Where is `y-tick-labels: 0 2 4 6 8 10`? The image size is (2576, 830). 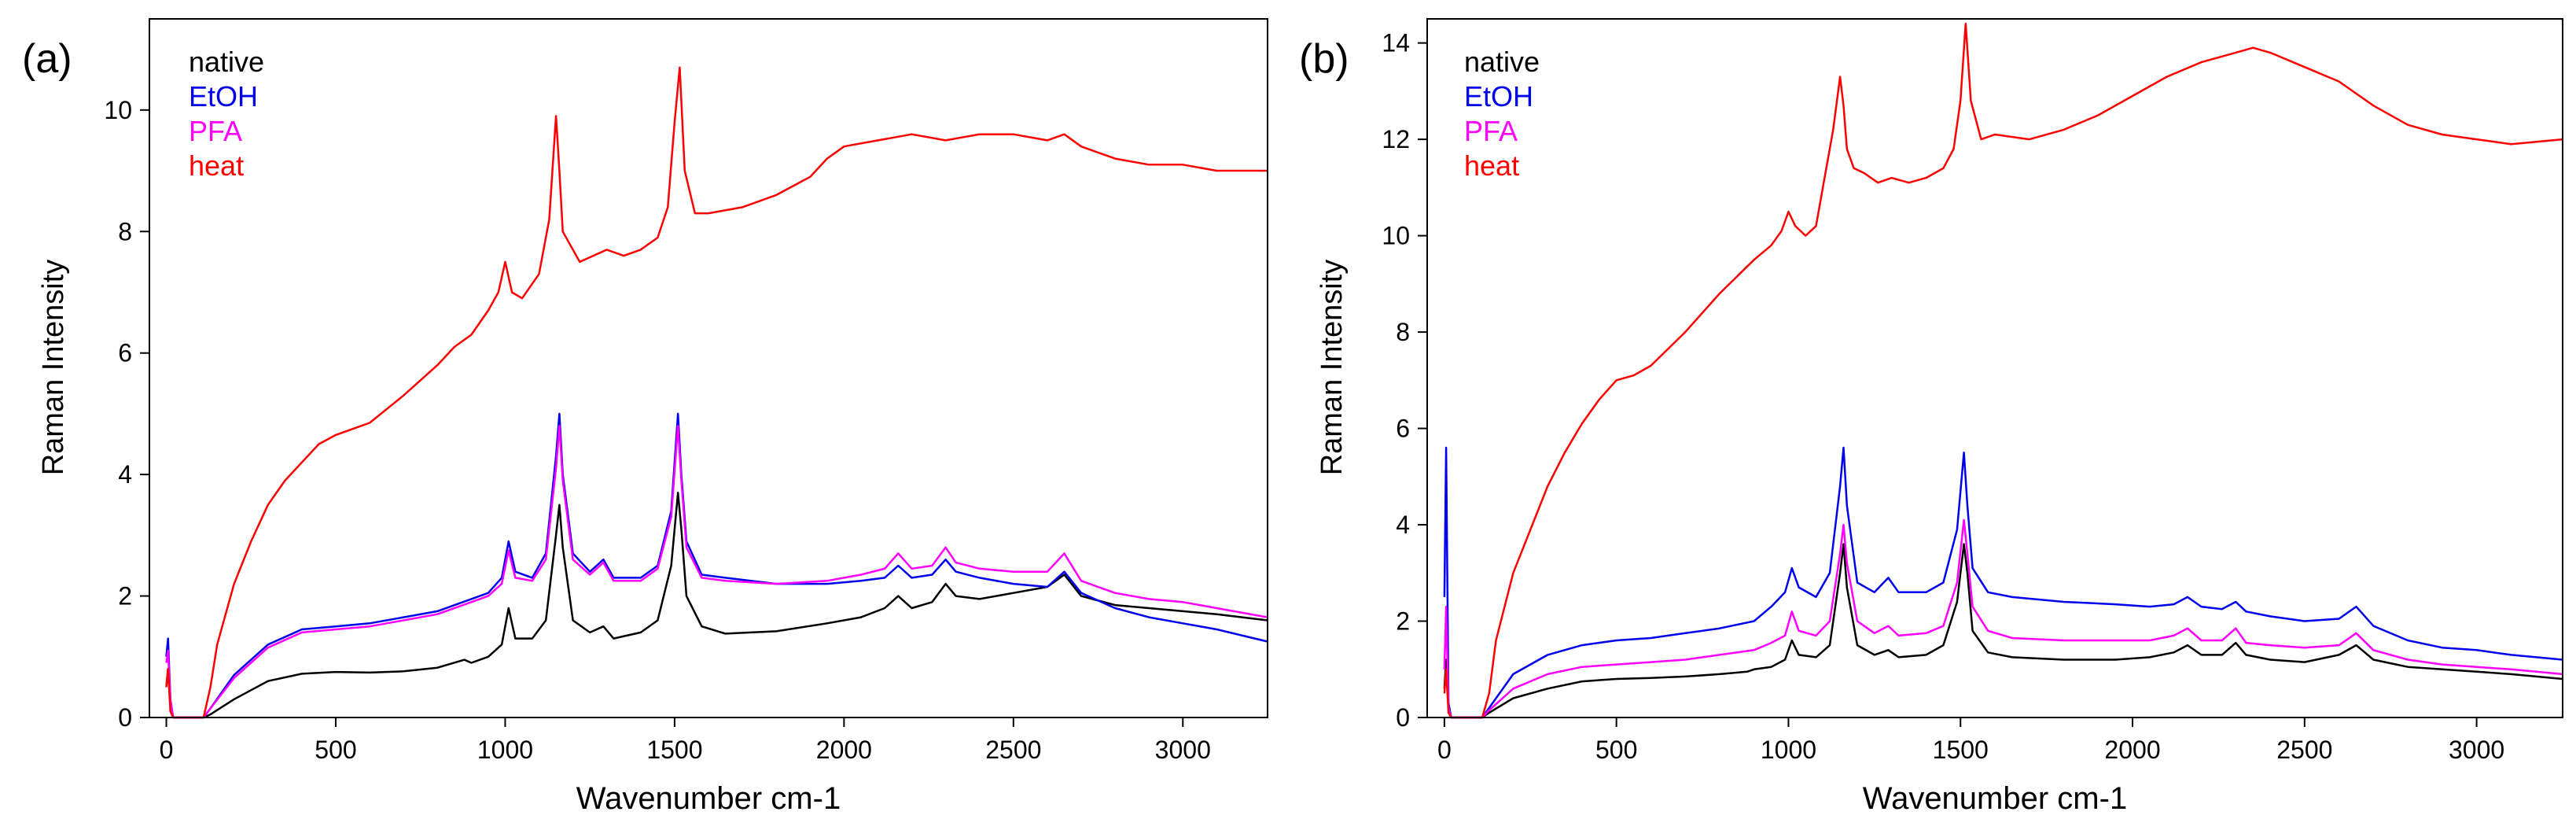
y-tick-labels: 0 2 4 6 8 10 is located at coordinates (118, 414).